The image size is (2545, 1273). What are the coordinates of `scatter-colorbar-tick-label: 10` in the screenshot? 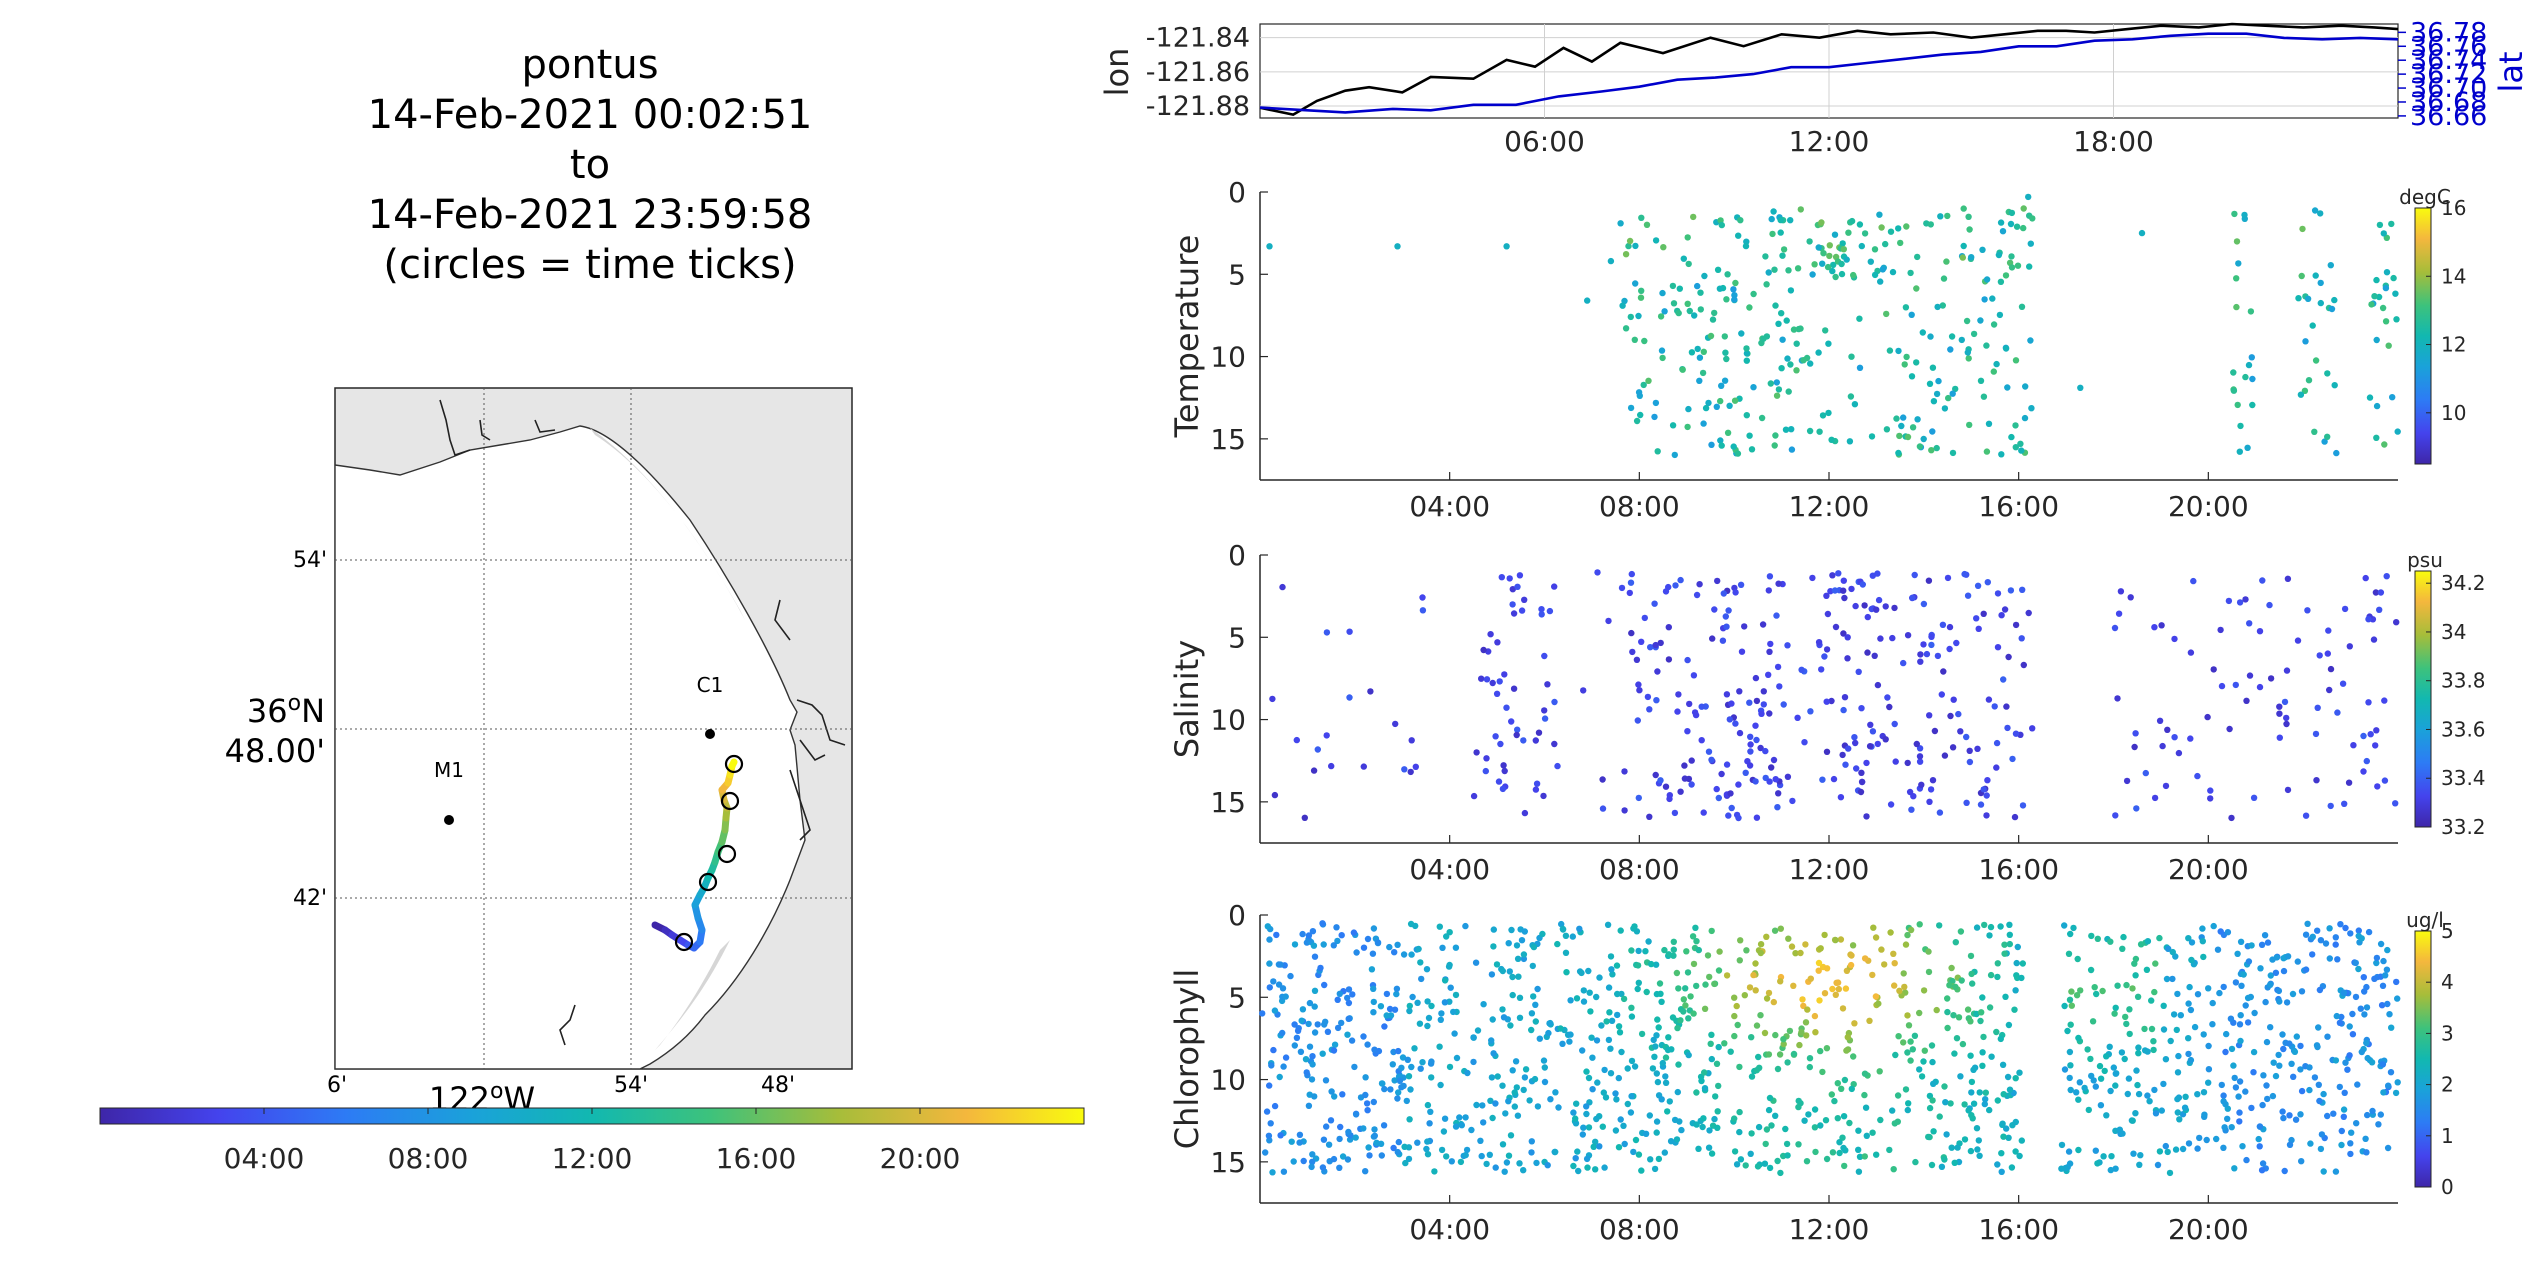 It's located at (2453, 413).